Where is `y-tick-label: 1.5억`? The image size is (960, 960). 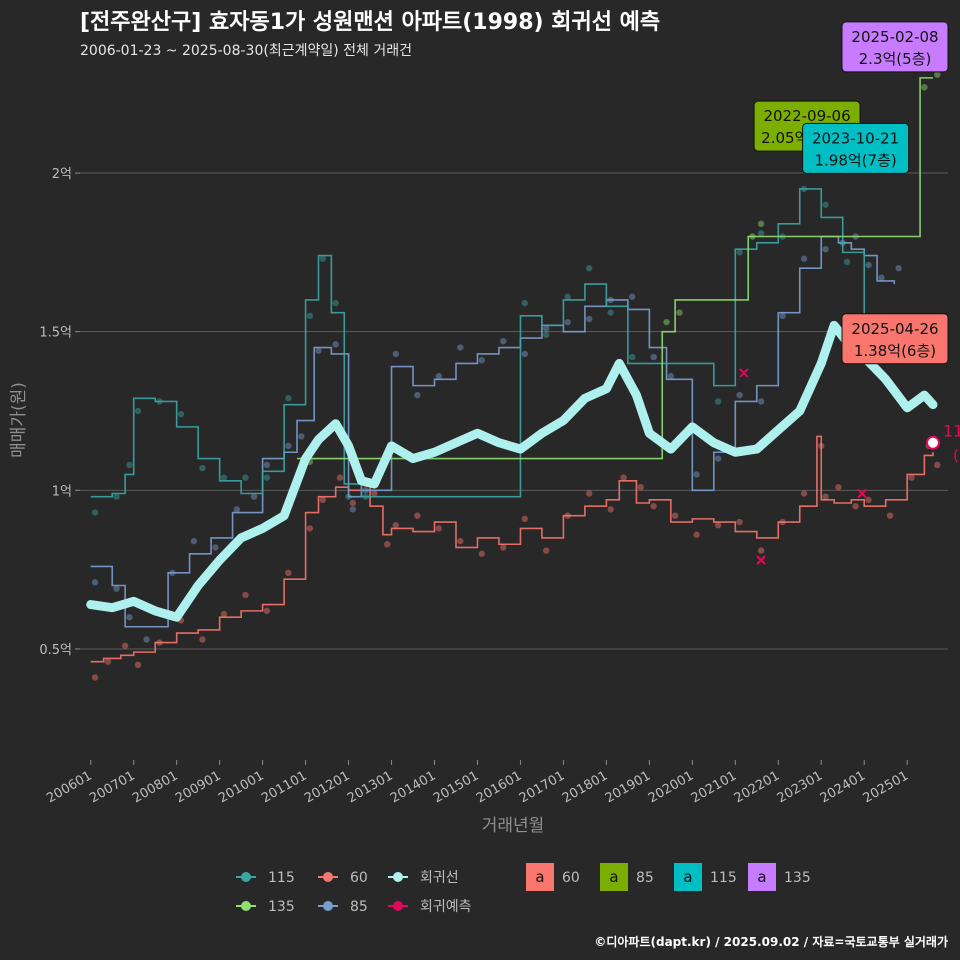 y-tick-label: 1.5억 is located at coordinates (55, 333).